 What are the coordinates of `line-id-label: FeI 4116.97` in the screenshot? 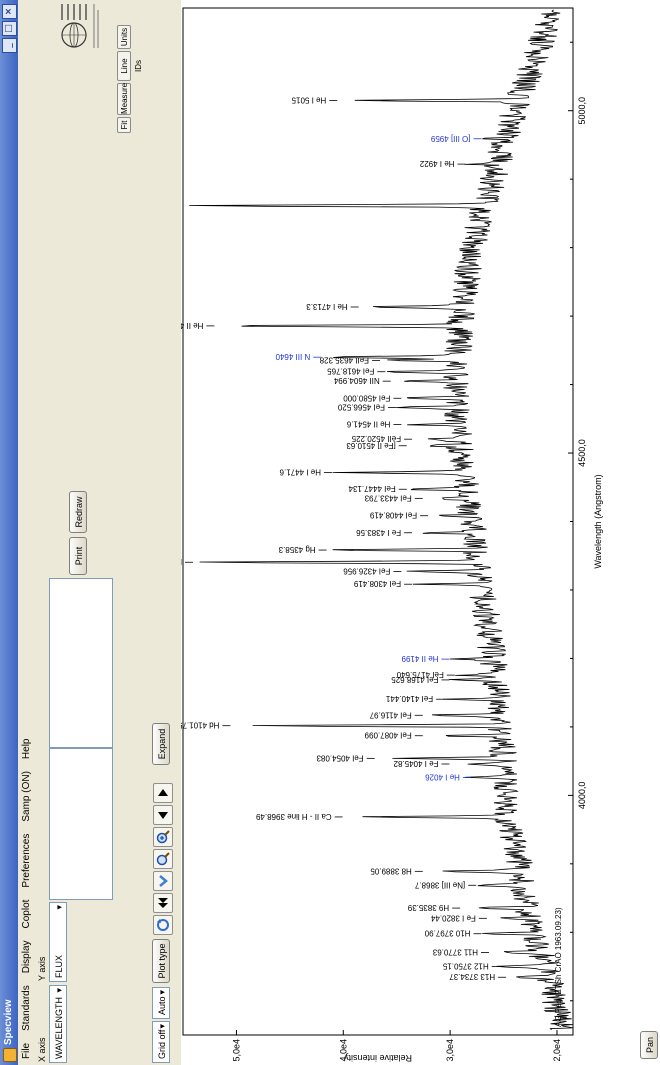 It's located at (390, 714).